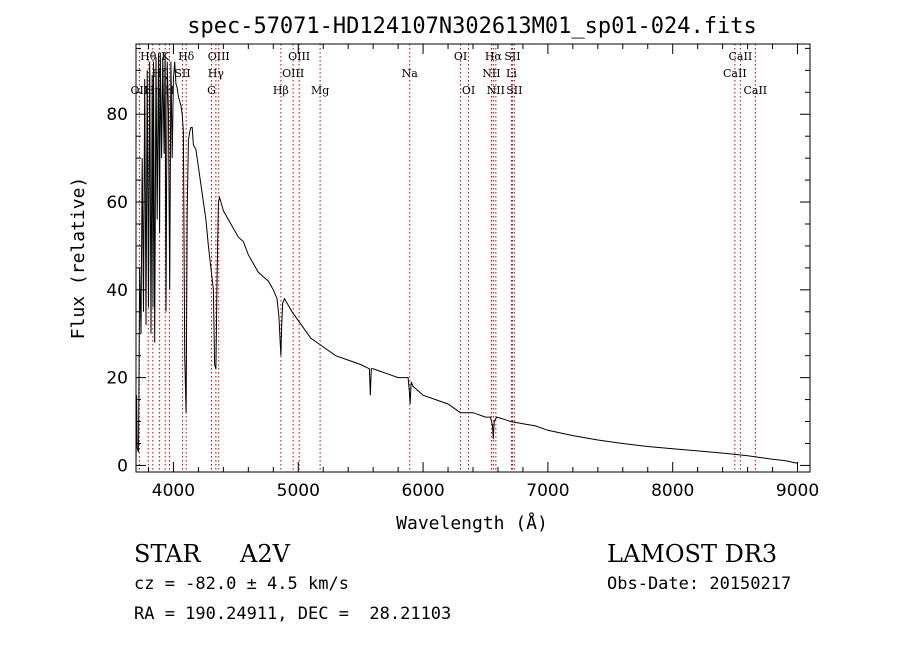 Image resolution: width=900 pixels, height=649 pixels. I want to click on coordinates-text: RA = 190.24911, DEC = 28.21103, so click(293, 614).